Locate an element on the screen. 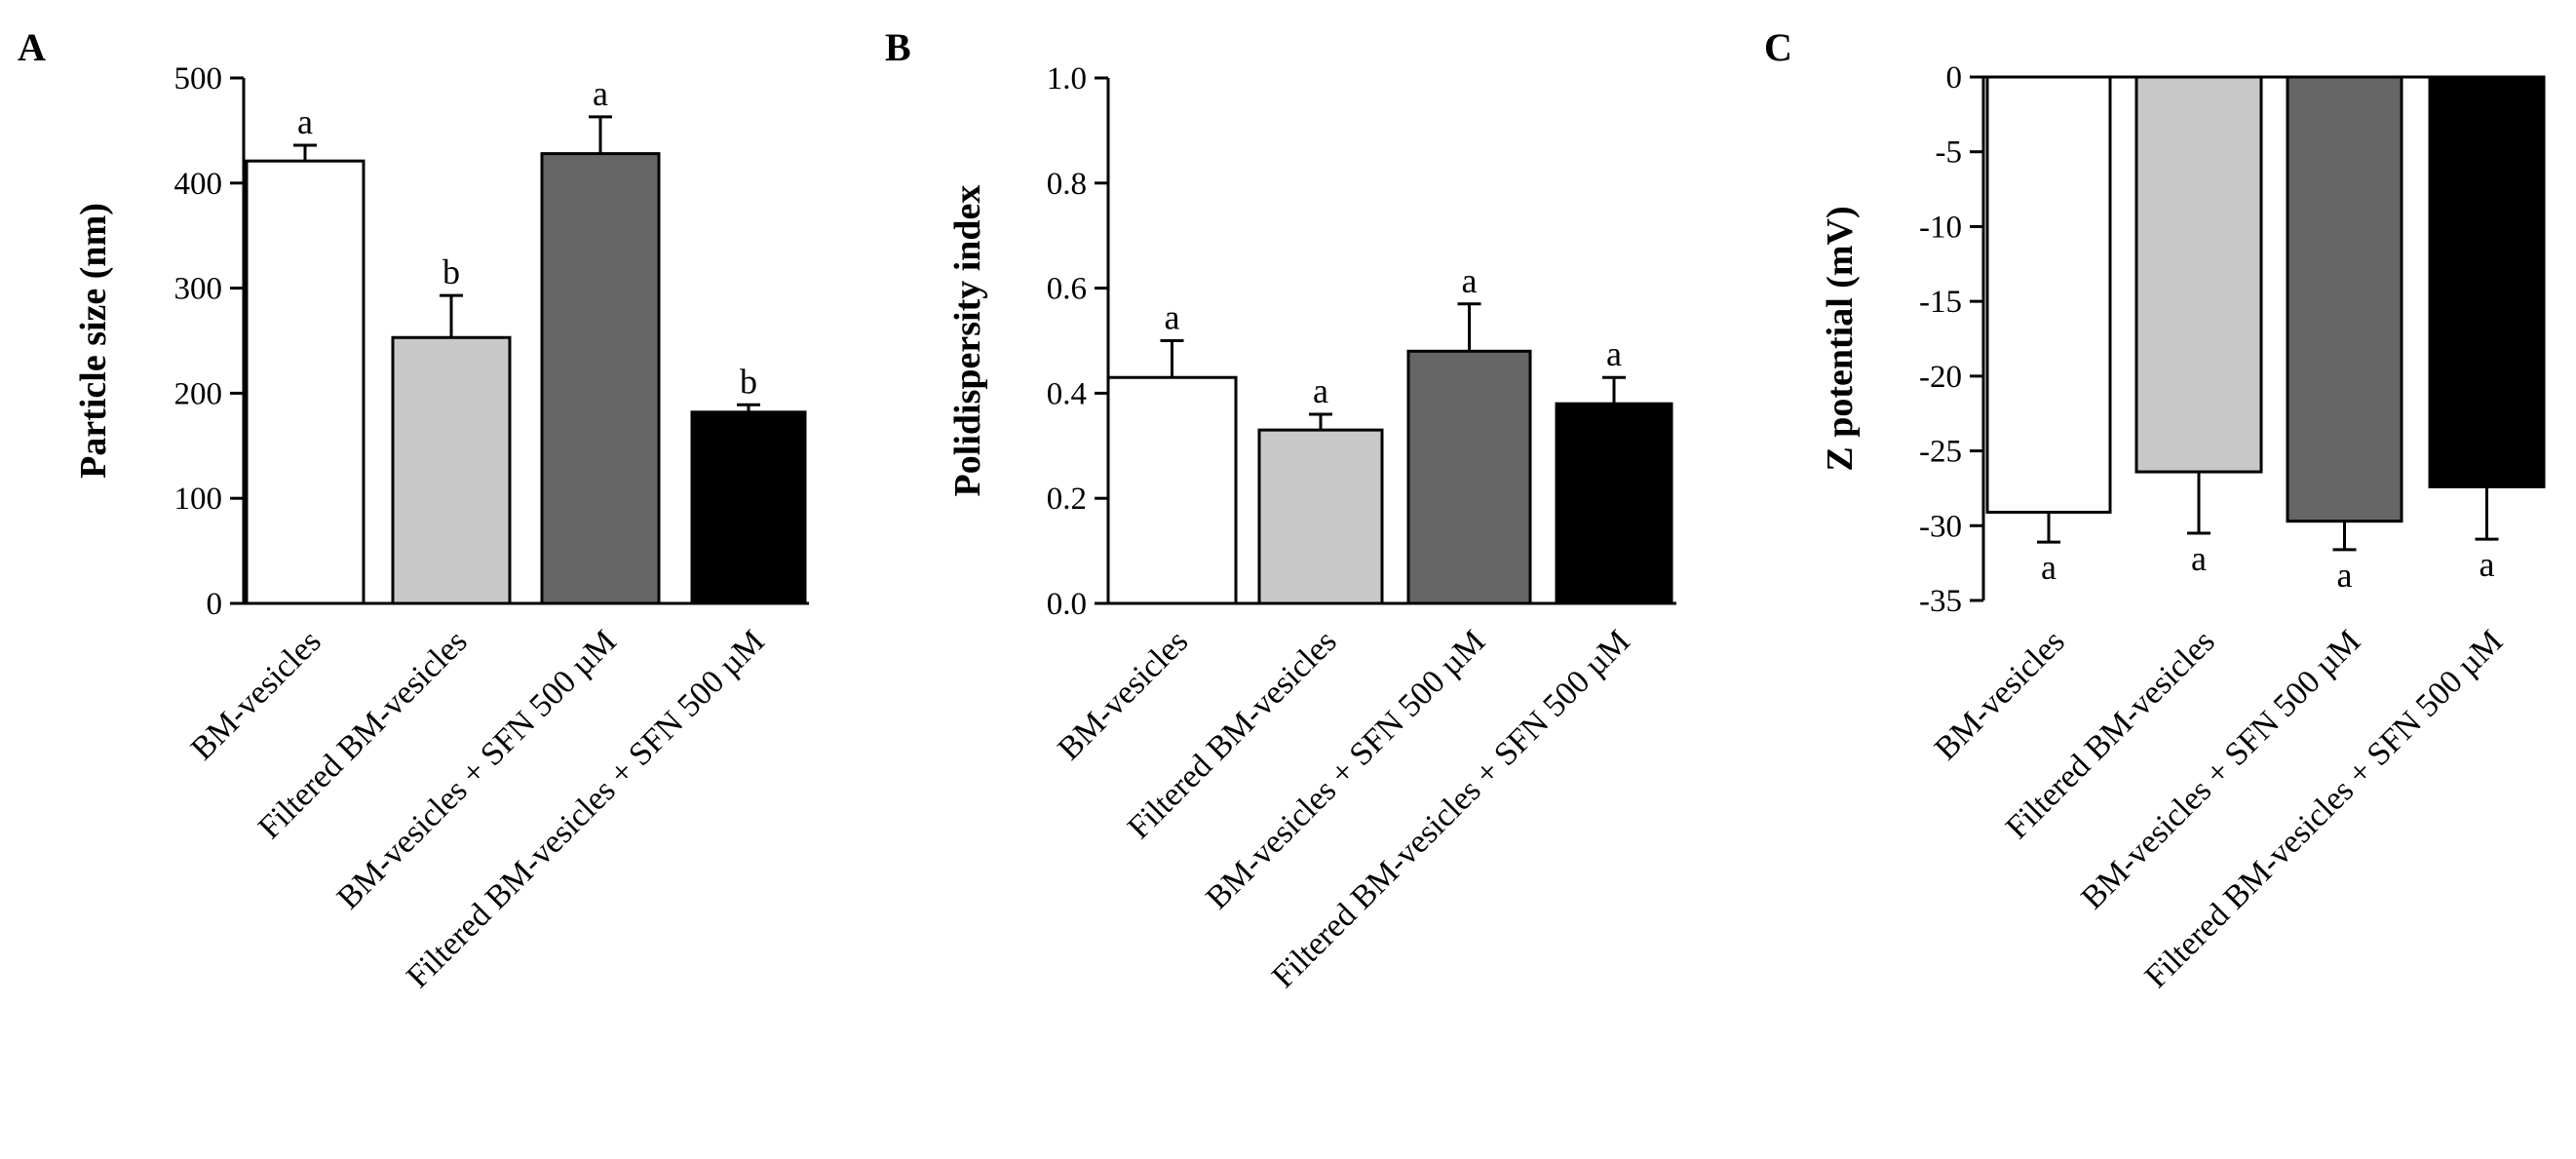 This screenshot has height=1159, width=2576. y-tick-label: -10 is located at coordinates (1940, 227).